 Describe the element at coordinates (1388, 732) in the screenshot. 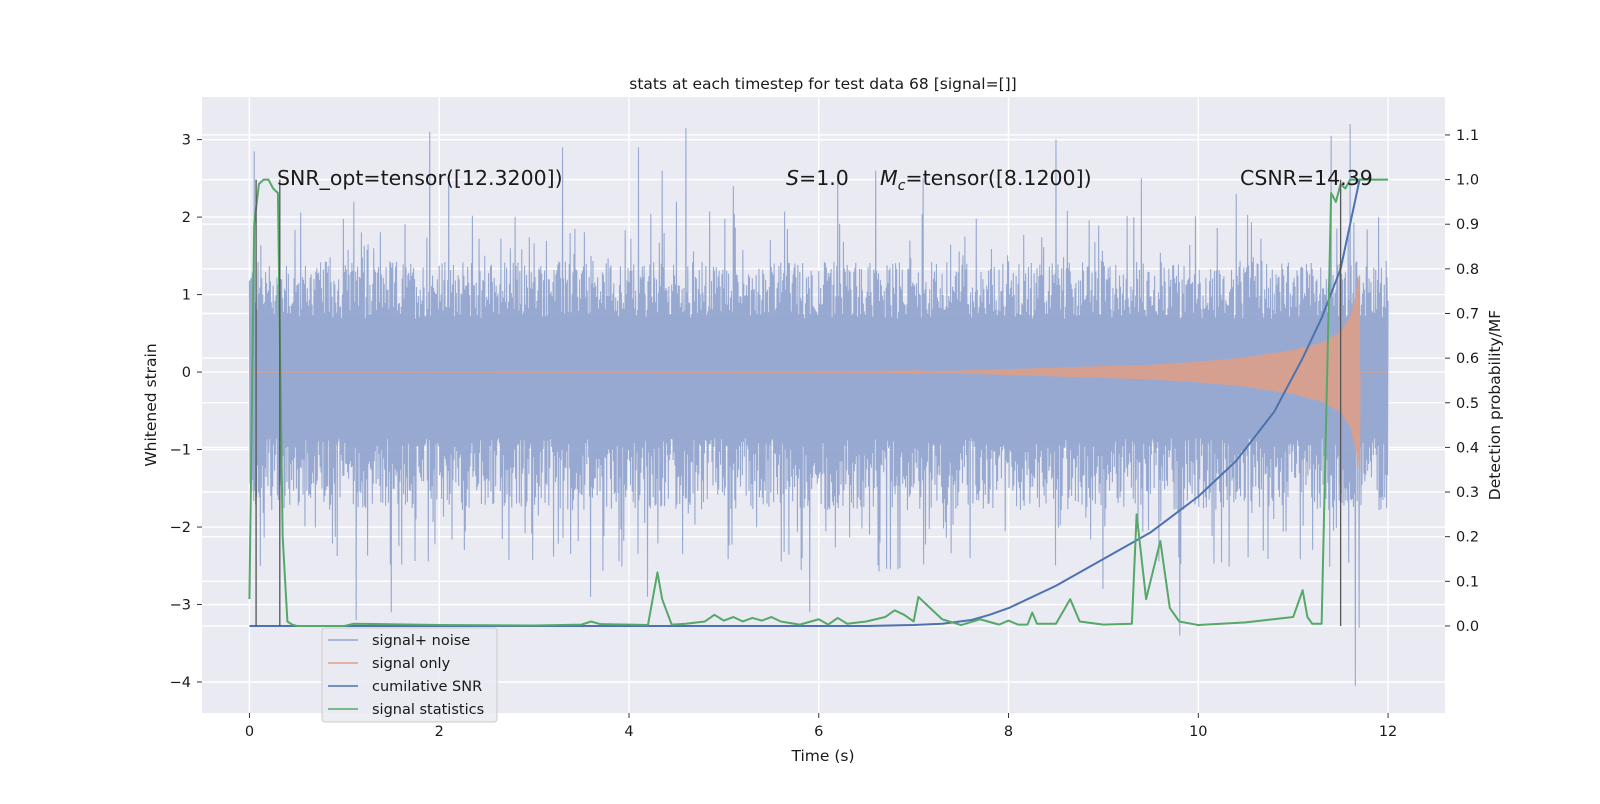

I see `x-tick-label: 12` at that location.